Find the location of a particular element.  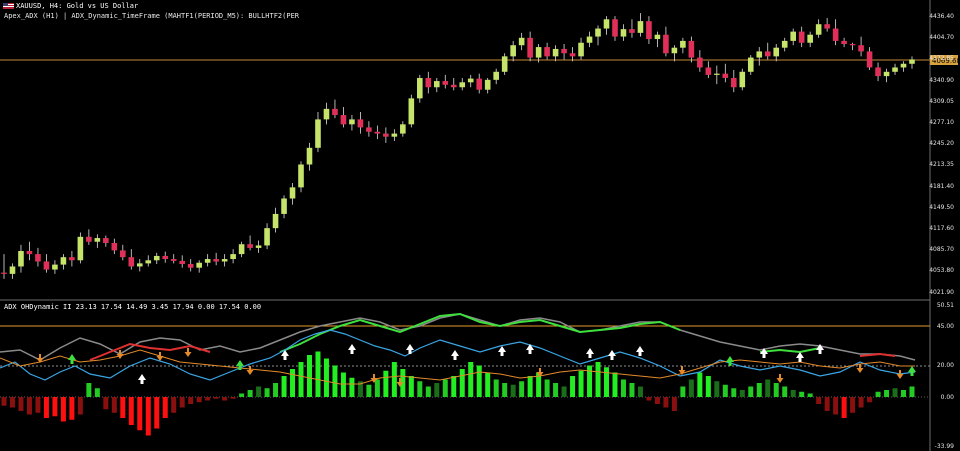

price-axis-label: 4404.70 is located at coordinates (941, 38).